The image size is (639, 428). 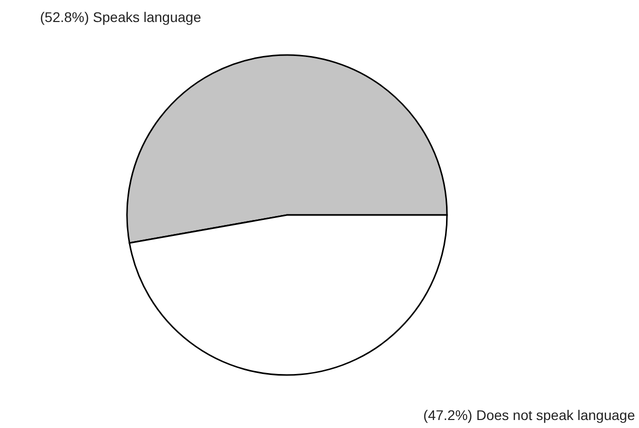 I want to click on slice-label: (47.2%) Does not speak language, so click(x=529, y=415).